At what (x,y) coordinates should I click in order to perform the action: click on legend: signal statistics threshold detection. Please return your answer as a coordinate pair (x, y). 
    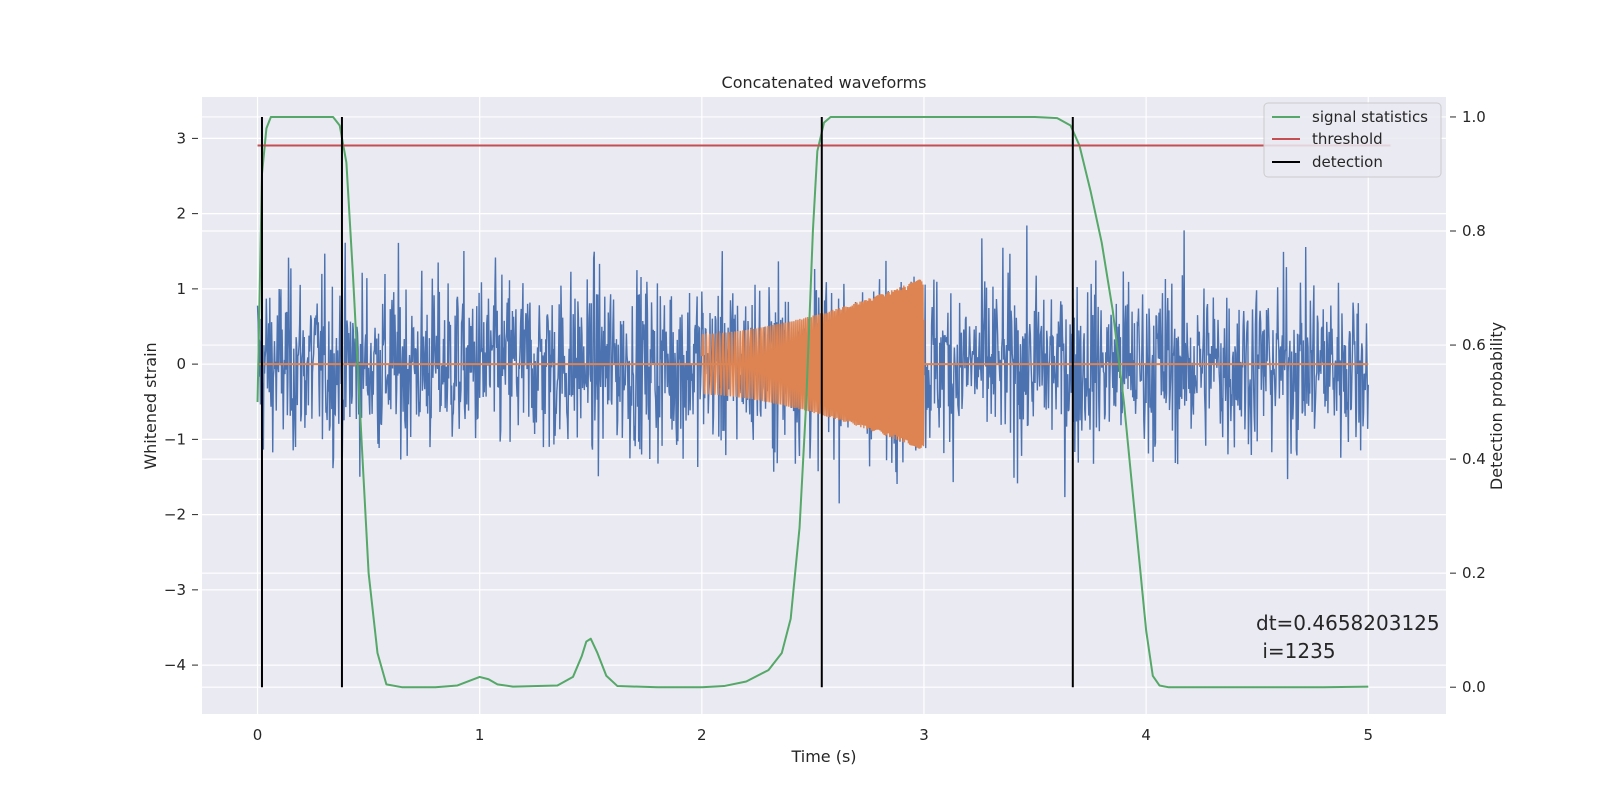
    Looking at the image, I should click on (1352, 140).